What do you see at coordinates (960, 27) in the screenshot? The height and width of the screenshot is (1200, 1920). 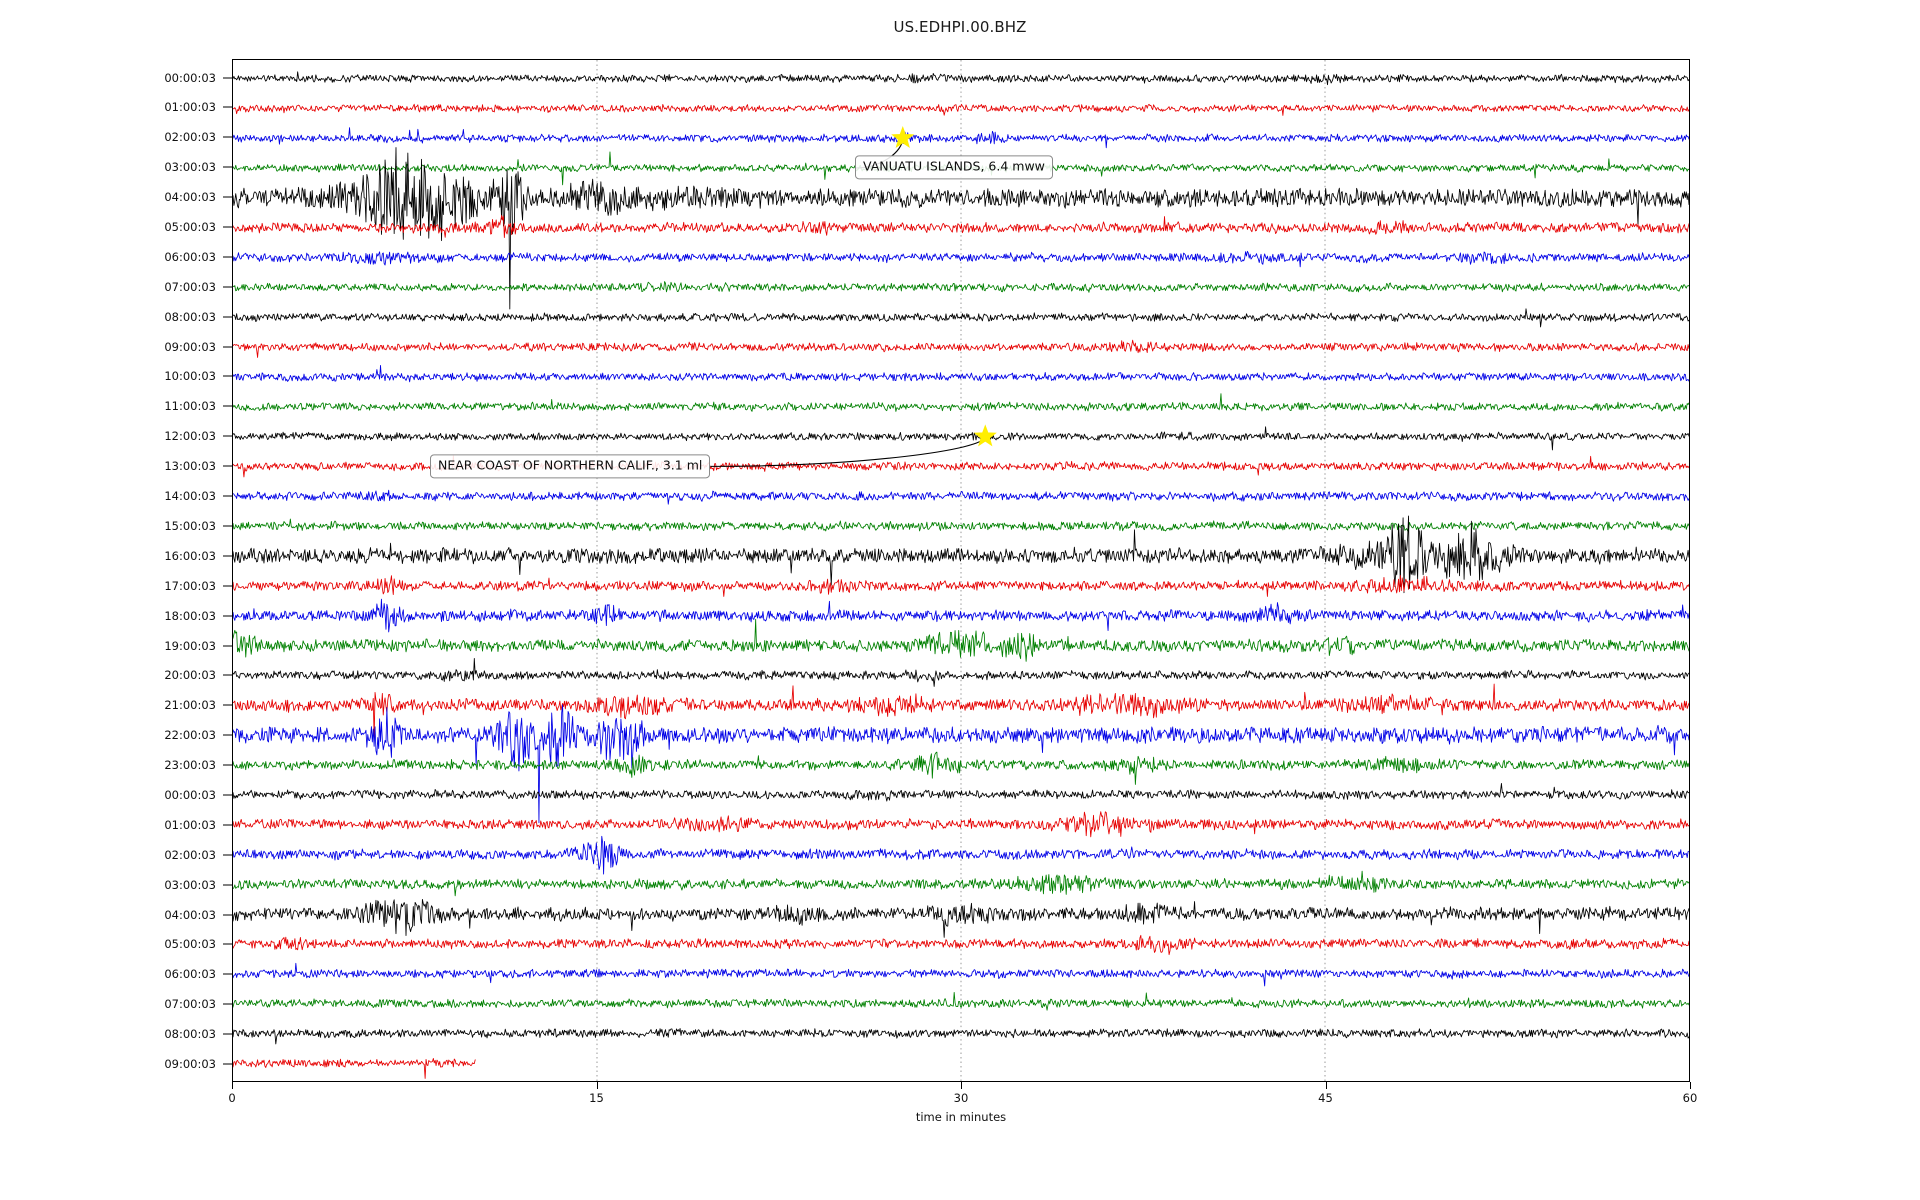 I see `page-title: US.EDHPI.00.BHZ` at bounding box center [960, 27].